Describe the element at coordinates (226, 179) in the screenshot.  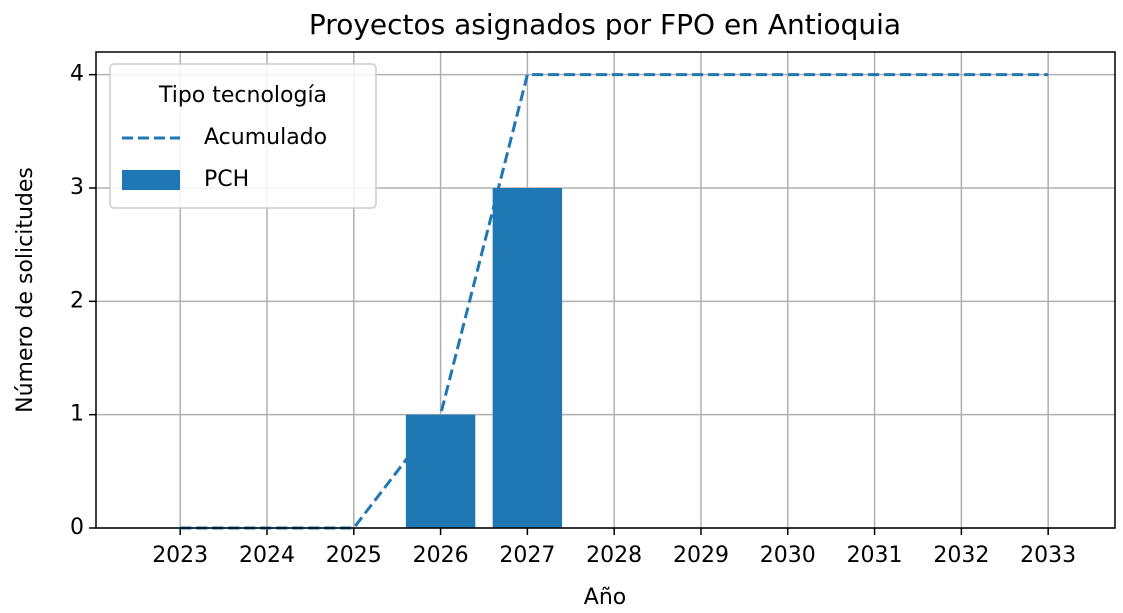
I see `legend-label: PCH` at that location.